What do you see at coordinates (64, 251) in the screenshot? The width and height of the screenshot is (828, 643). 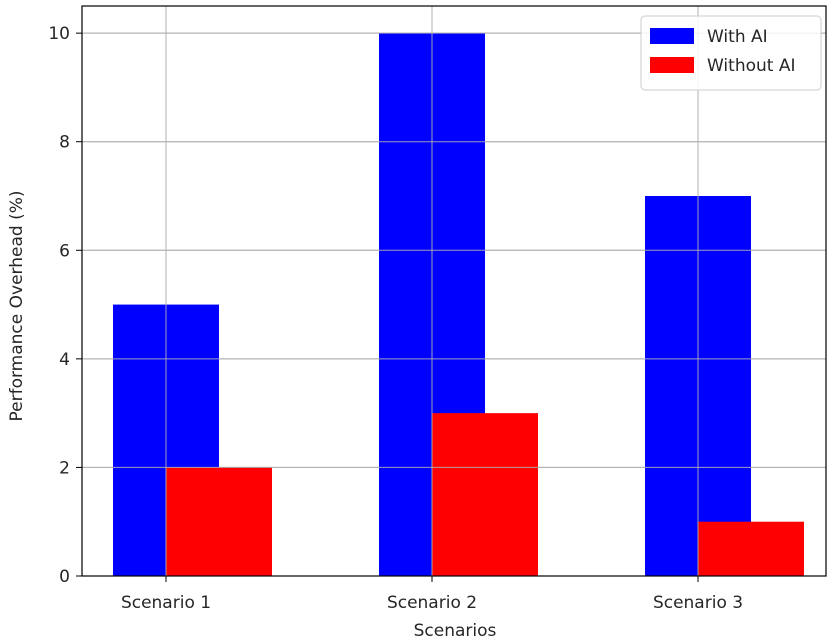 I see `y-tick-label: 6` at bounding box center [64, 251].